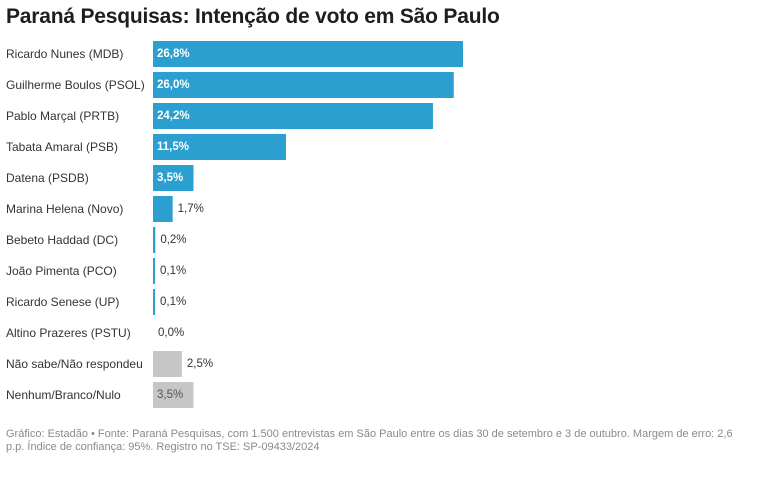  Describe the element at coordinates (64, 54) in the screenshot. I see `category-label: Ricardo Nunes (MDB)` at that location.